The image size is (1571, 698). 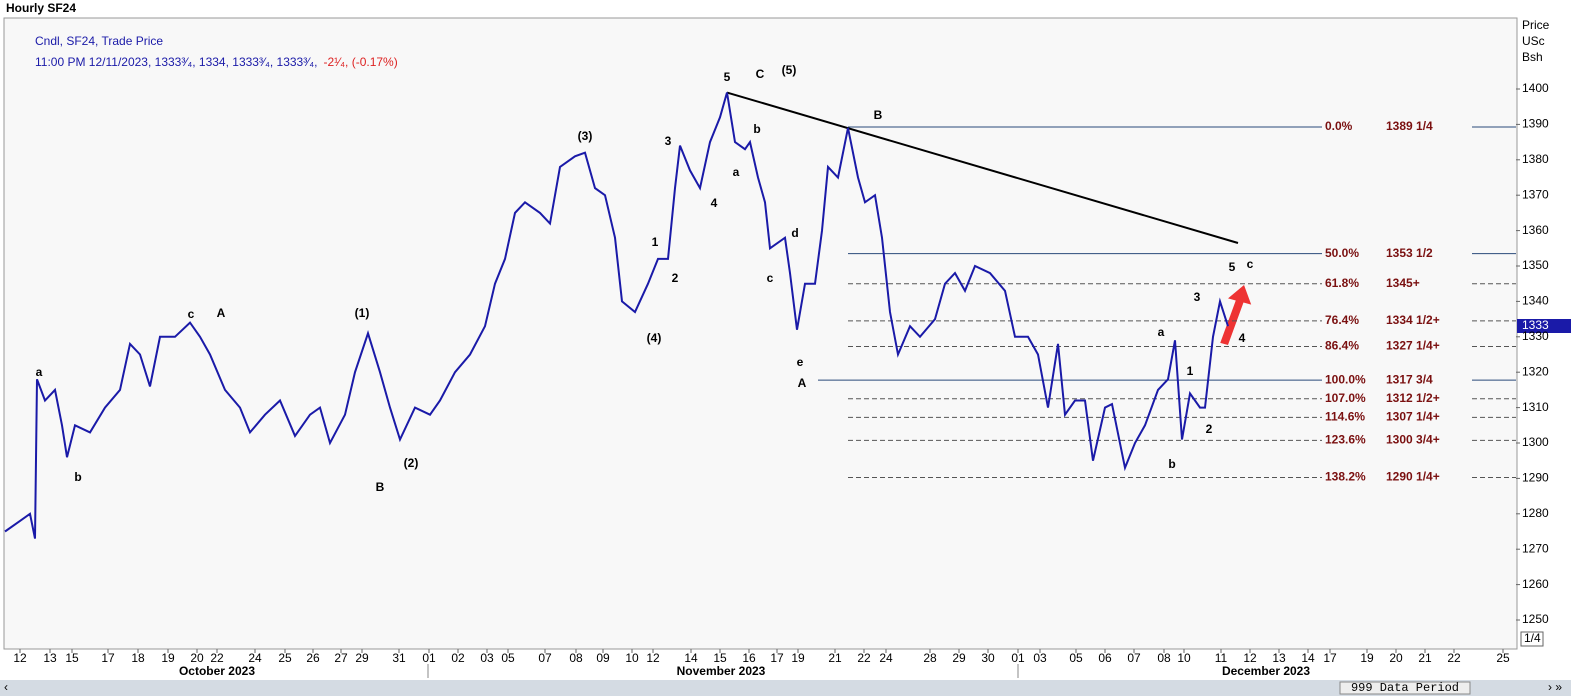 I want to click on fib-pct: 114.6%, so click(x=1345, y=417).